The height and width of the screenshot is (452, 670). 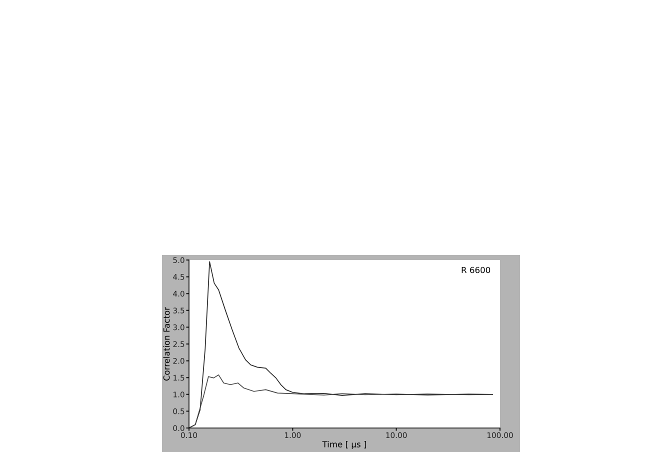 What do you see at coordinates (476, 270) in the screenshot?
I see `annotation: R 6600` at bounding box center [476, 270].